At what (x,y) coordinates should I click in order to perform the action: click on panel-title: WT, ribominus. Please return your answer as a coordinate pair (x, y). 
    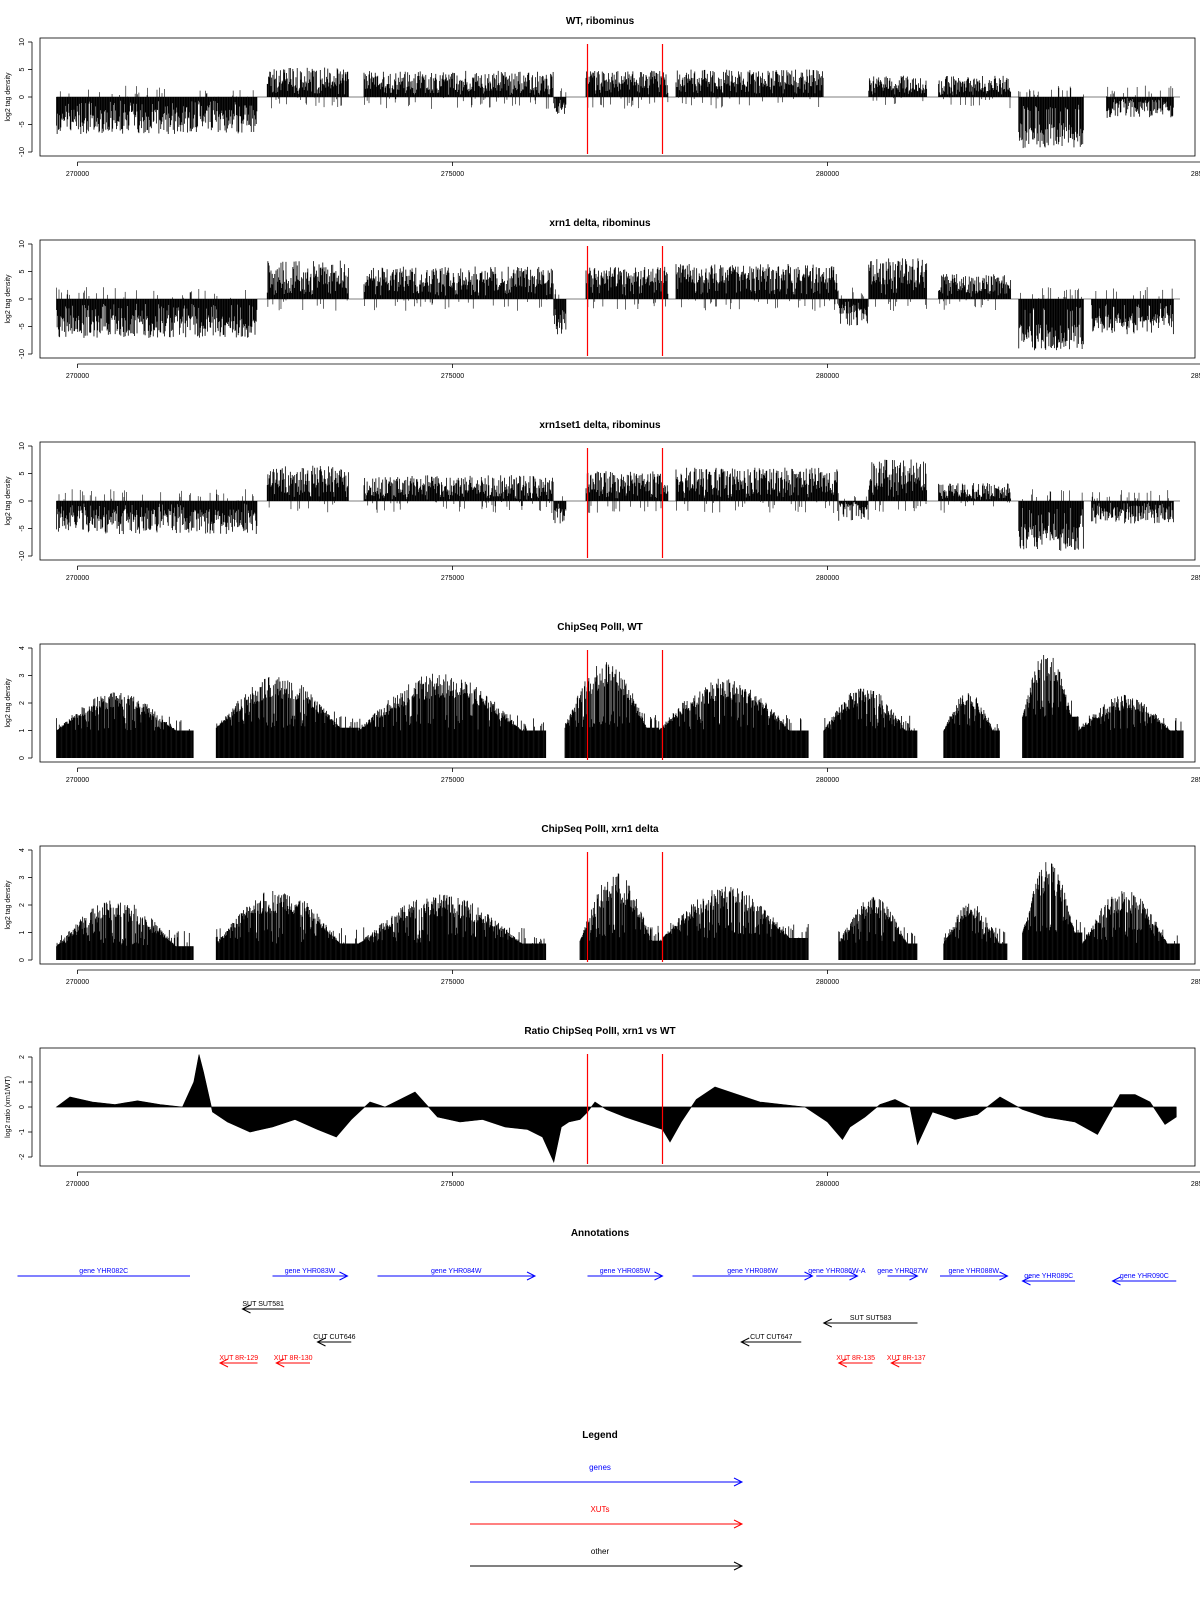
    Looking at the image, I should click on (600, 21).